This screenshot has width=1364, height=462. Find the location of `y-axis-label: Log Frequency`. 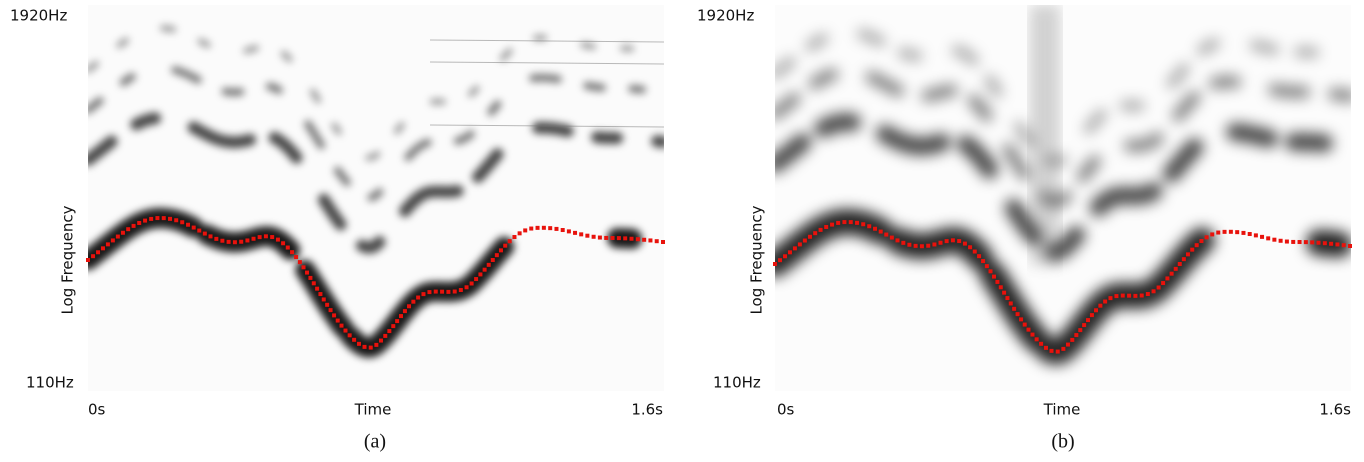

y-axis-label: Log Frequency is located at coordinates (757, 259).